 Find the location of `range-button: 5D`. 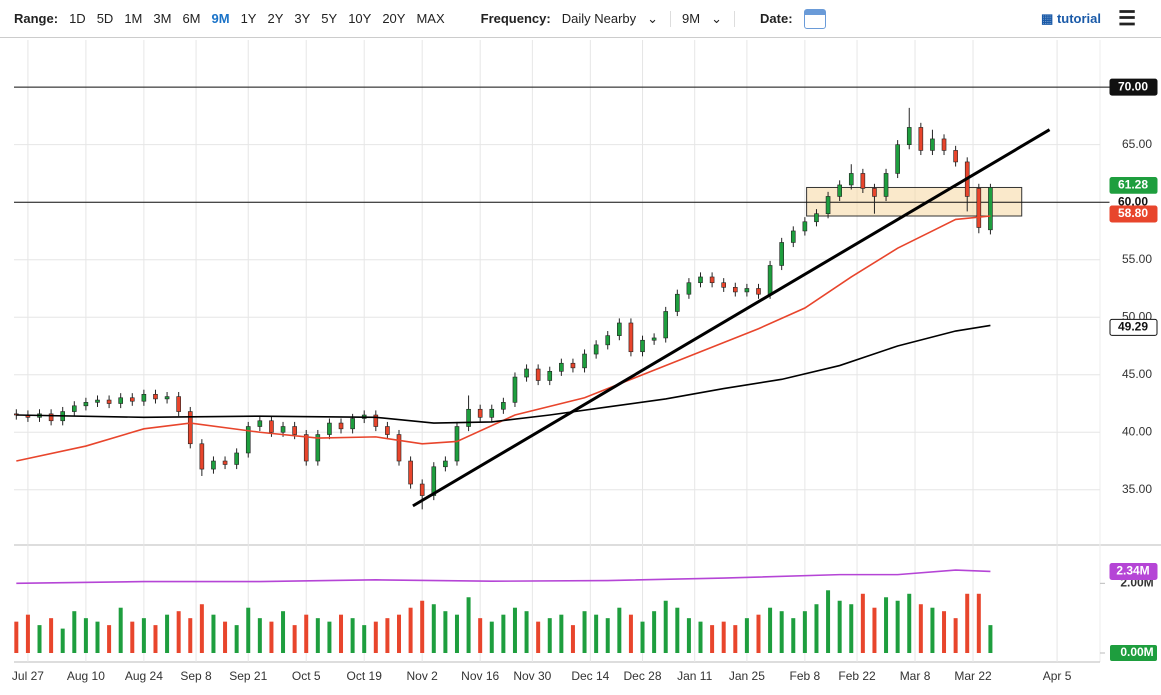

range-button: 5D is located at coordinates (105, 18).